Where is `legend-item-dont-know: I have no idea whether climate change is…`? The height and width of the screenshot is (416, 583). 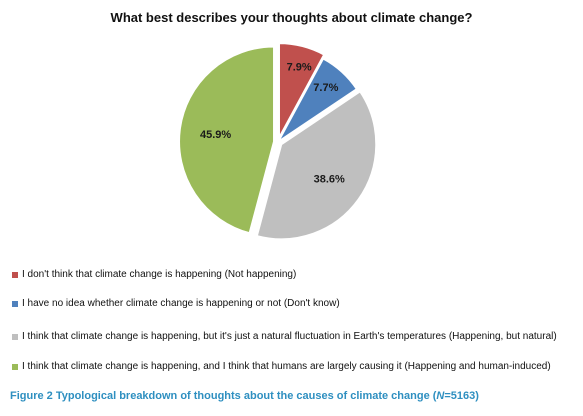 legend-item-dont-know: I have no idea whether climate change is… is located at coordinates (176, 303).